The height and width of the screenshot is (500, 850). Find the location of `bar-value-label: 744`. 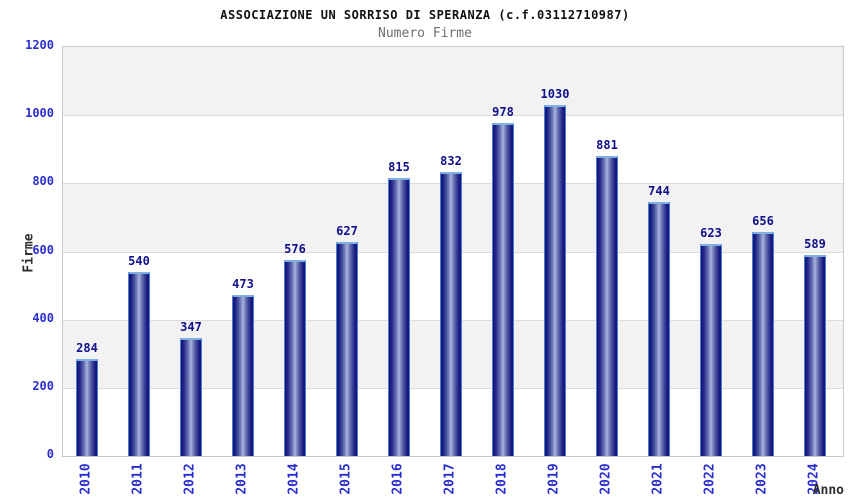

bar-value-label: 744 is located at coordinates (659, 191).